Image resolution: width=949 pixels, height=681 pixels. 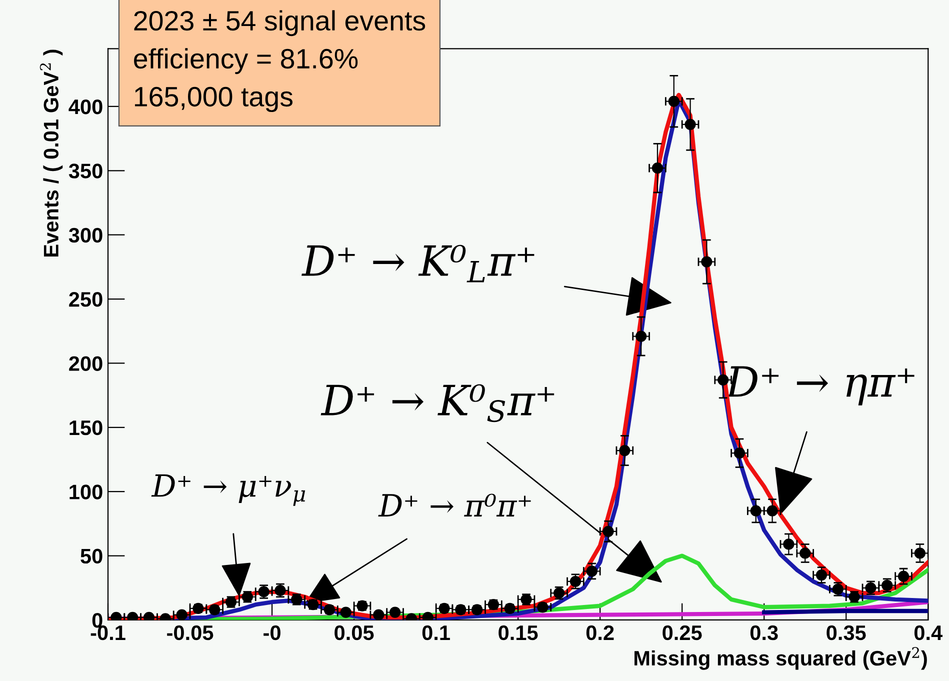 I want to click on annotation: D⁺ → π⁰π⁺, so click(x=454, y=505).